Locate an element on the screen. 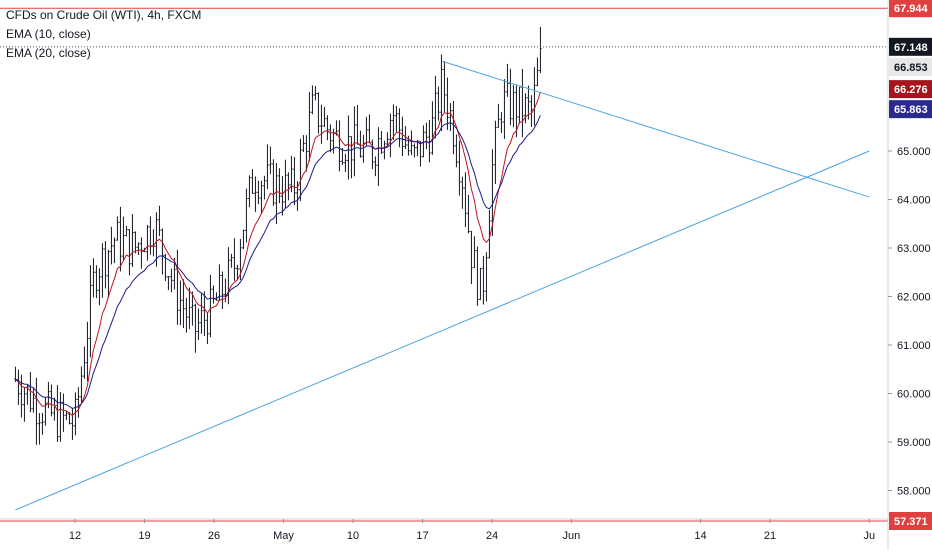 The height and width of the screenshot is (555, 932). y-tick-label: 64.000 is located at coordinates (914, 201).